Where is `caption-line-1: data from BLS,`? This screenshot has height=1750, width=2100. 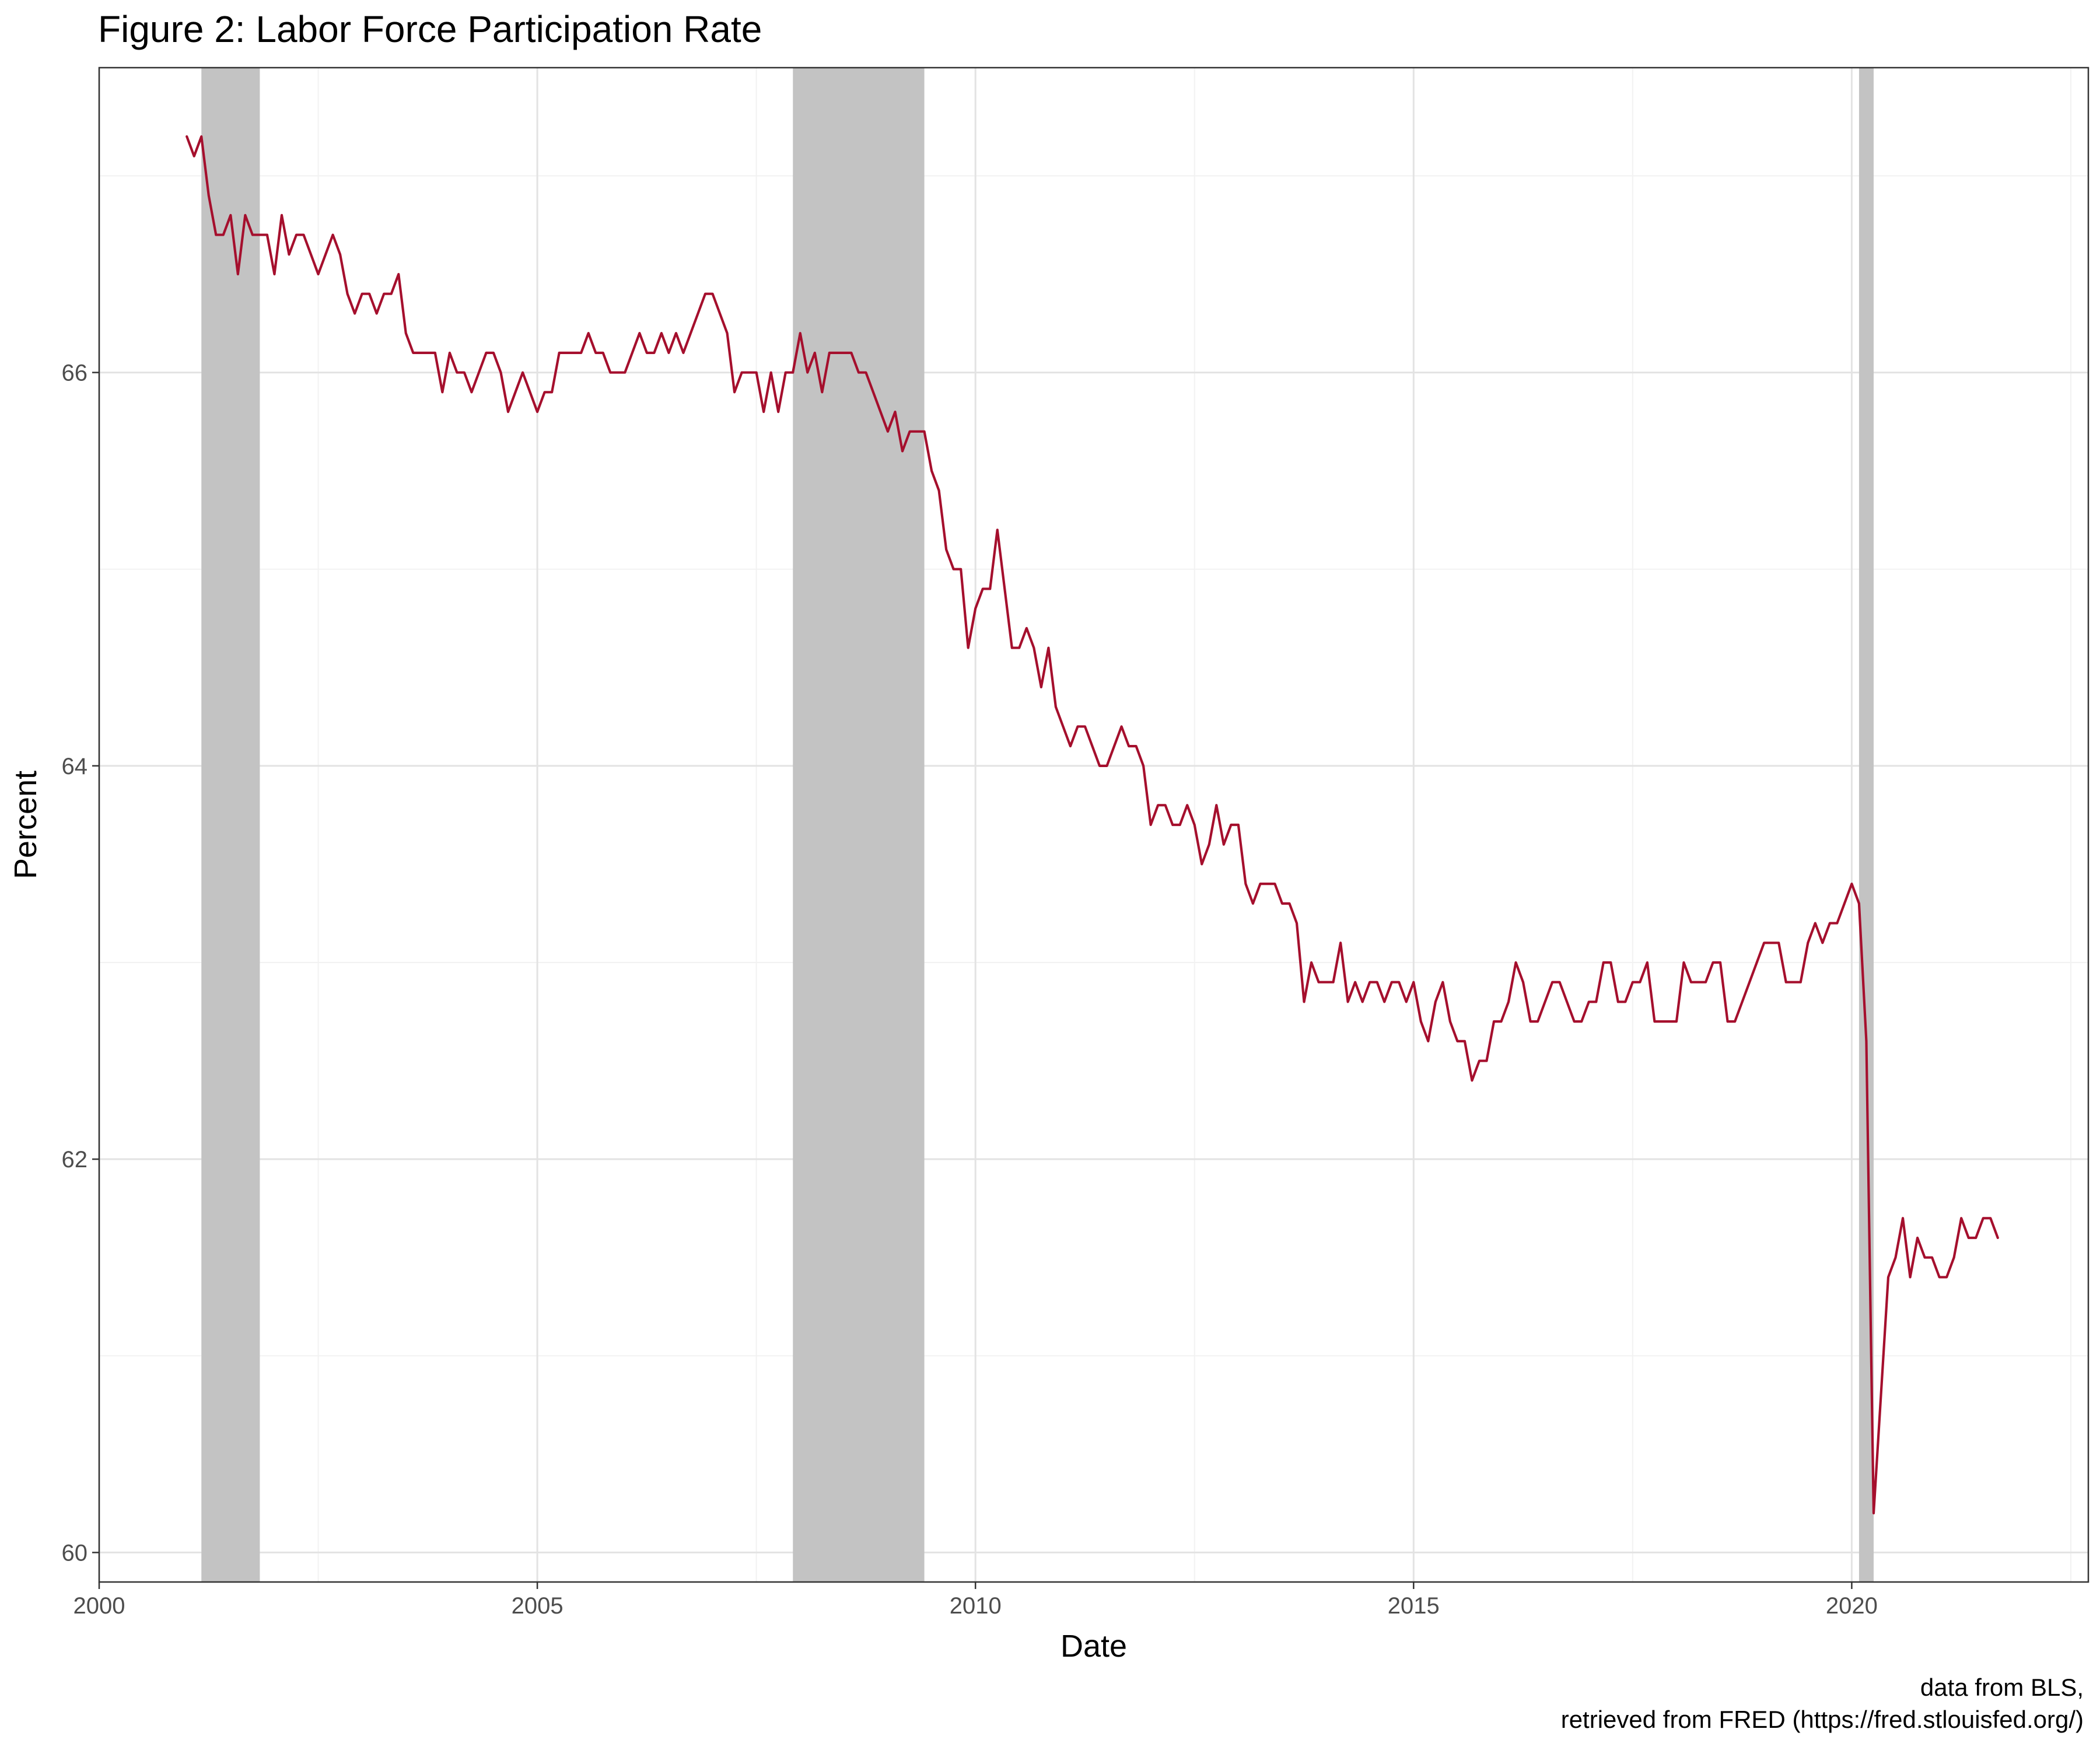 caption-line-1: data from BLS, is located at coordinates (2002, 1687).